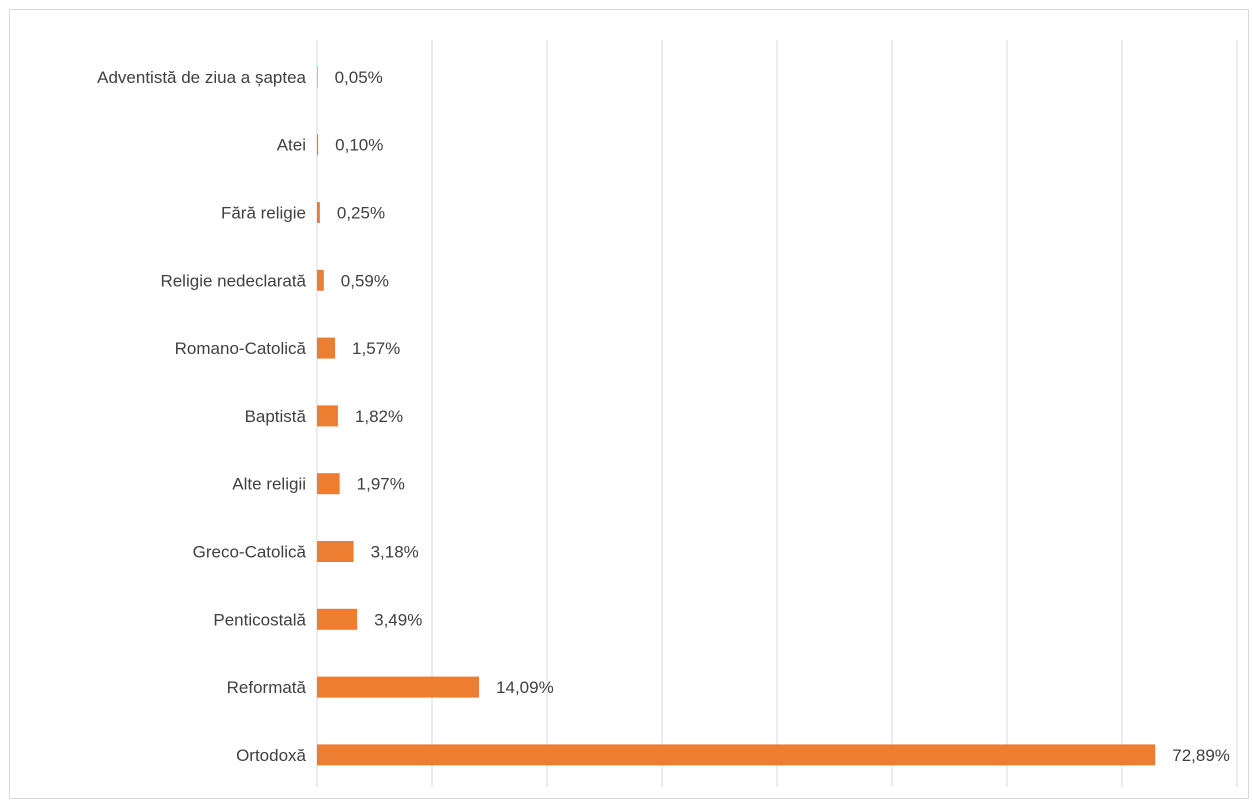 The height and width of the screenshot is (805, 1252). I want to click on category-label: Ortodoxă, so click(271, 755).